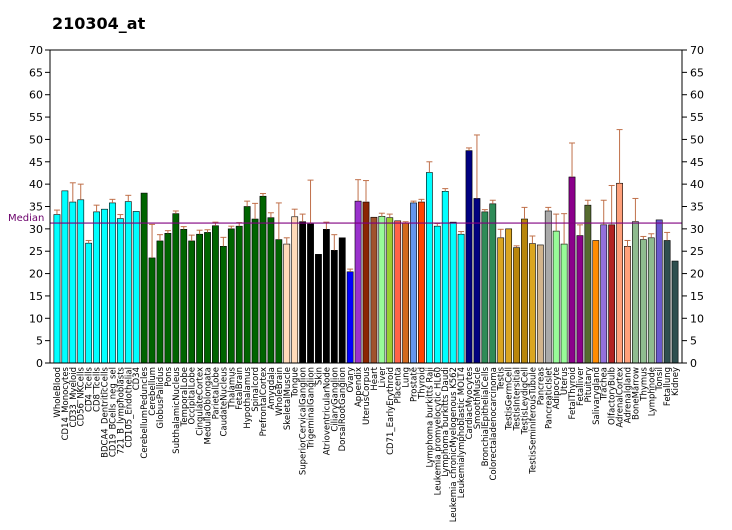  What do you see at coordinates (192, 302) in the screenshot?
I see `bar-occipitallobe` at bounding box center [192, 302].